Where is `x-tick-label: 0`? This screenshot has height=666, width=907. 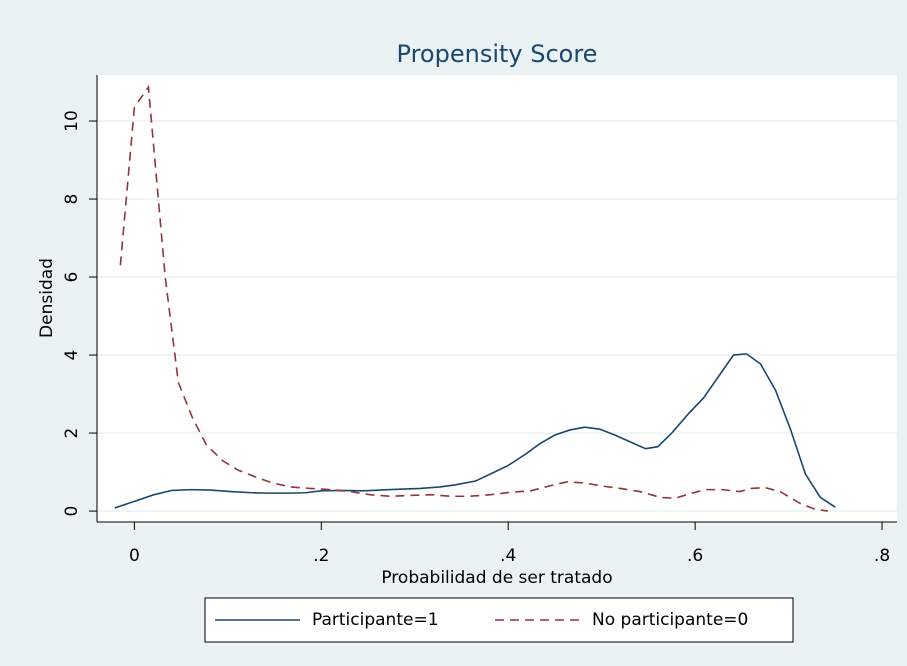
x-tick-label: 0 is located at coordinates (134, 556).